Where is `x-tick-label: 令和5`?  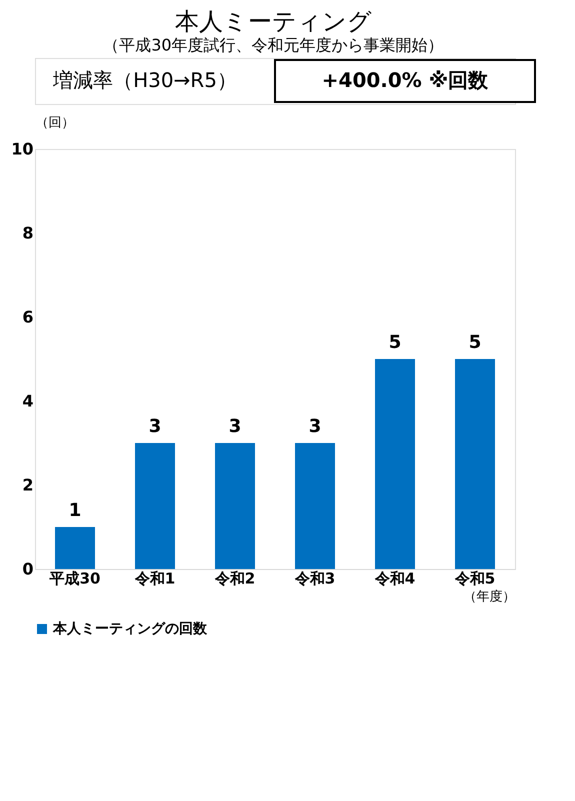
x-tick-label: 令和5 is located at coordinates (475, 579).